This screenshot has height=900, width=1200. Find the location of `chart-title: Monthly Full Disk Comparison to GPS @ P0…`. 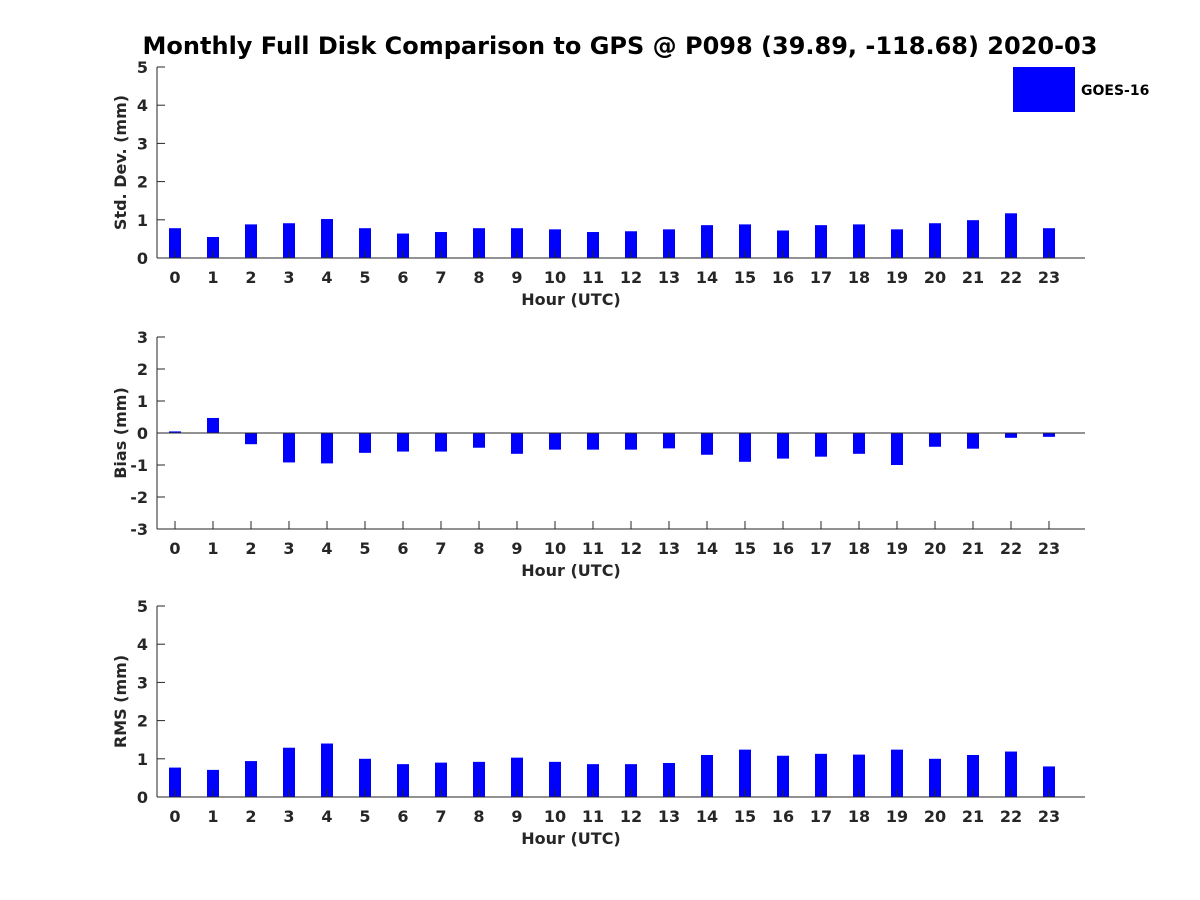

chart-title: Monthly Full Disk Comparison to GPS @ P0… is located at coordinates (620, 46).